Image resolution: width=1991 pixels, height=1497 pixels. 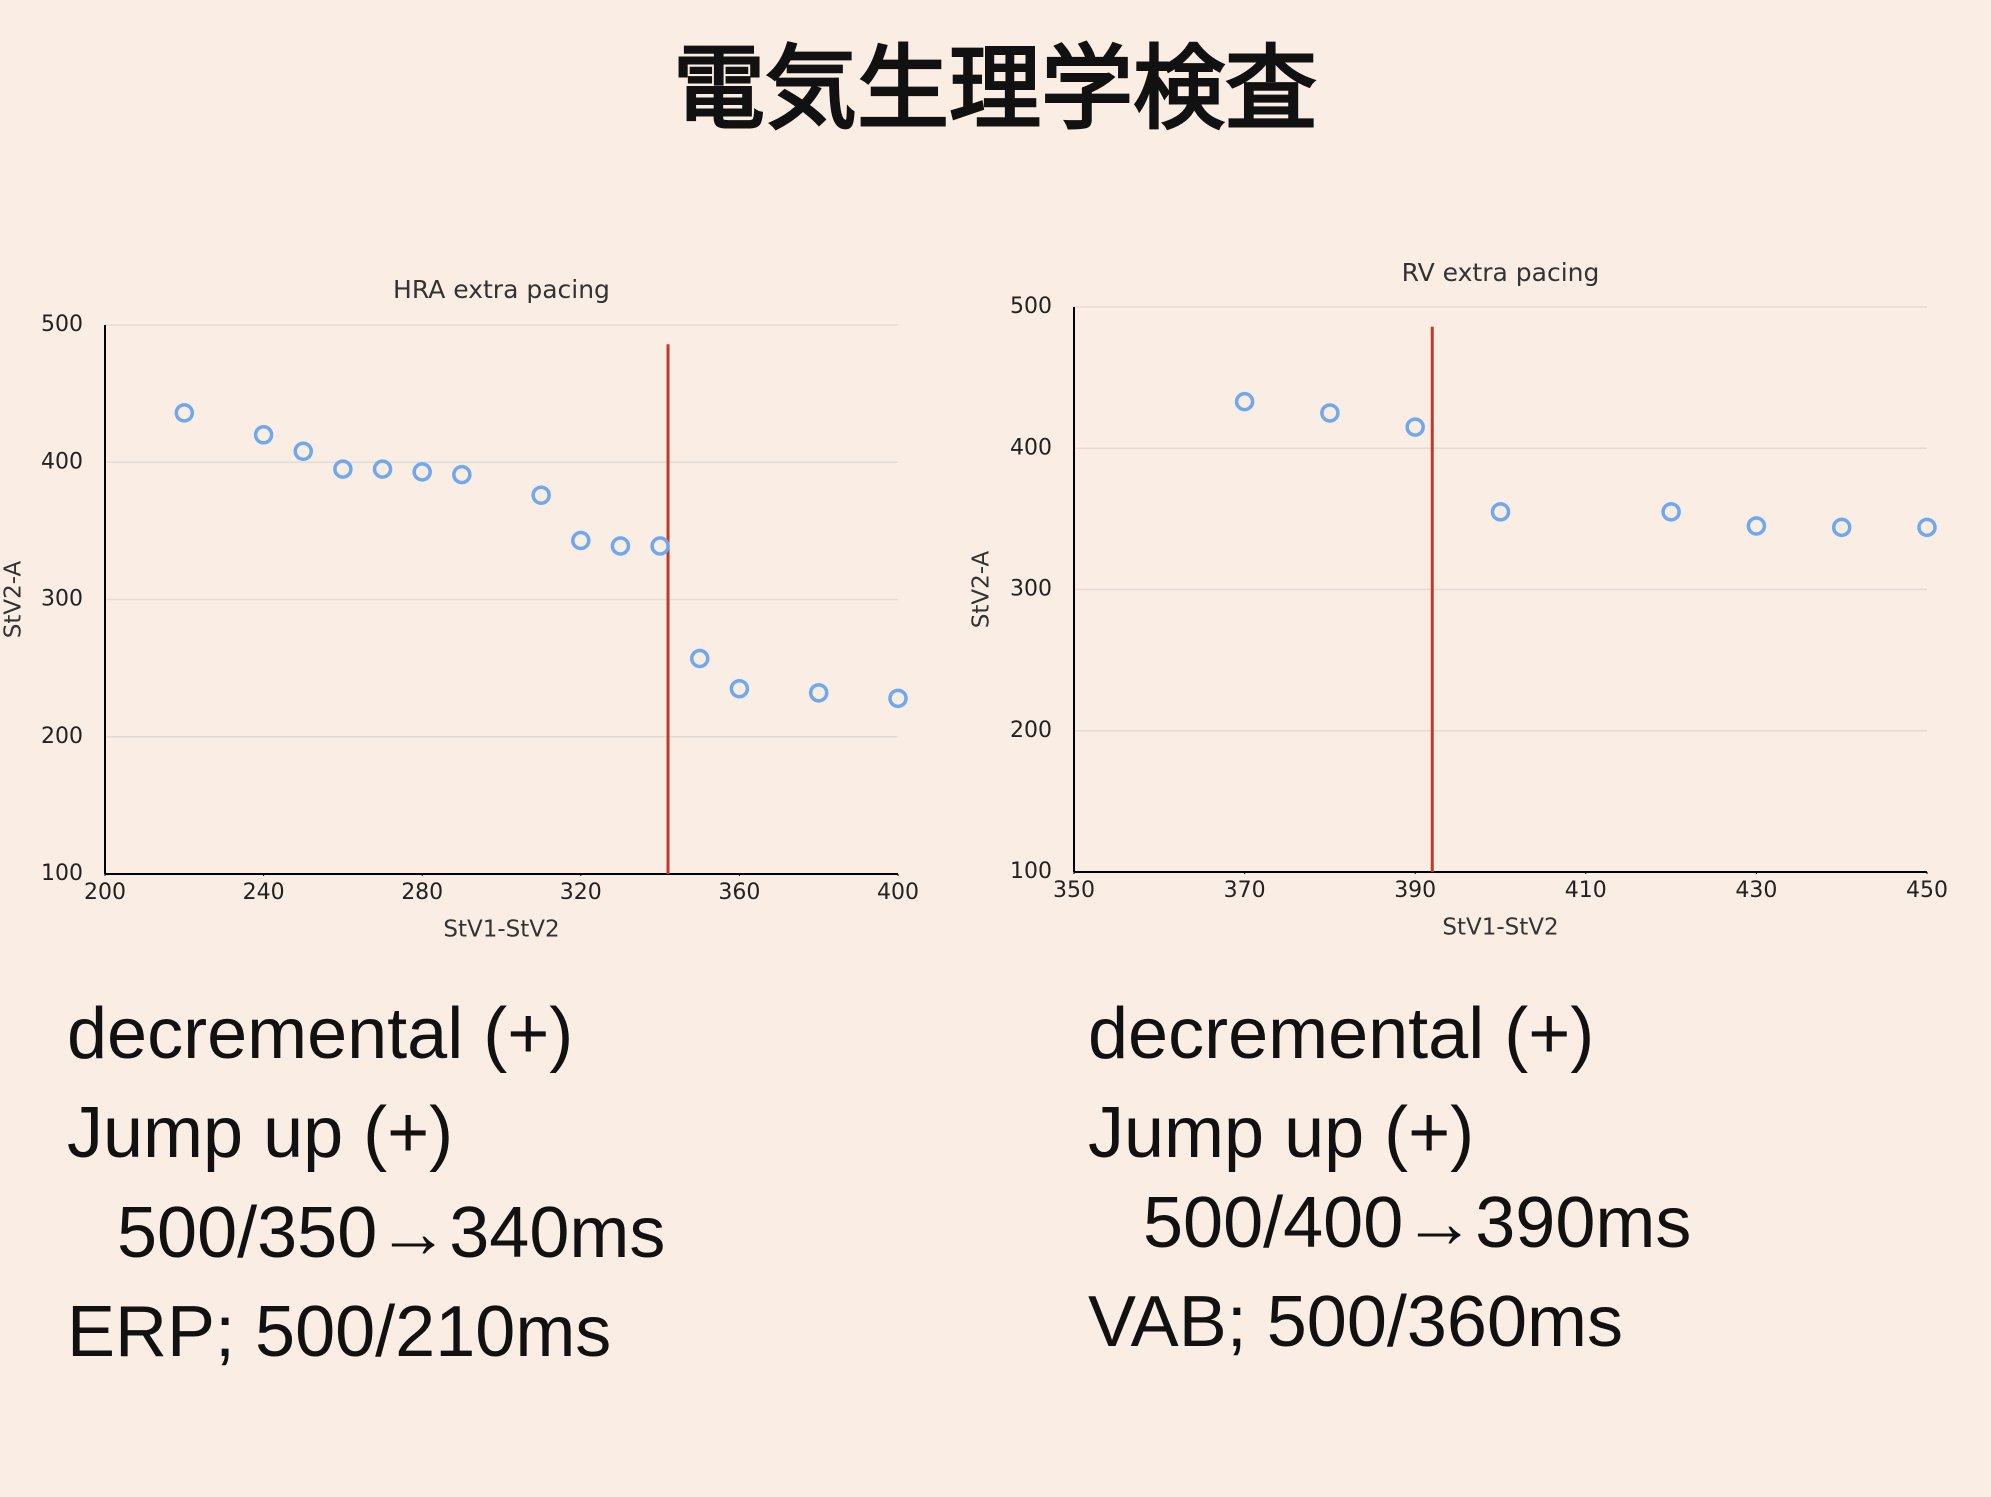 I want to click on x-tick-label: 350, so click(x=1074, y=890).